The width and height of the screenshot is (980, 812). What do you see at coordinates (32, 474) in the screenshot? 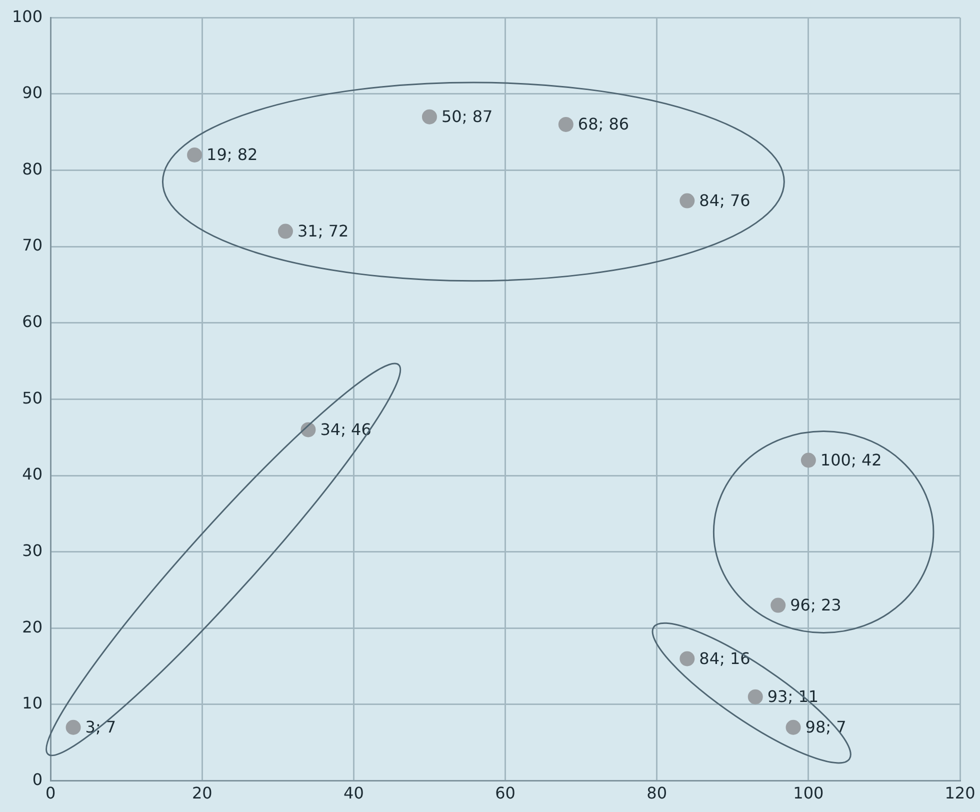
I see `y-tick-label: 40` at bounding box center [32, 474].